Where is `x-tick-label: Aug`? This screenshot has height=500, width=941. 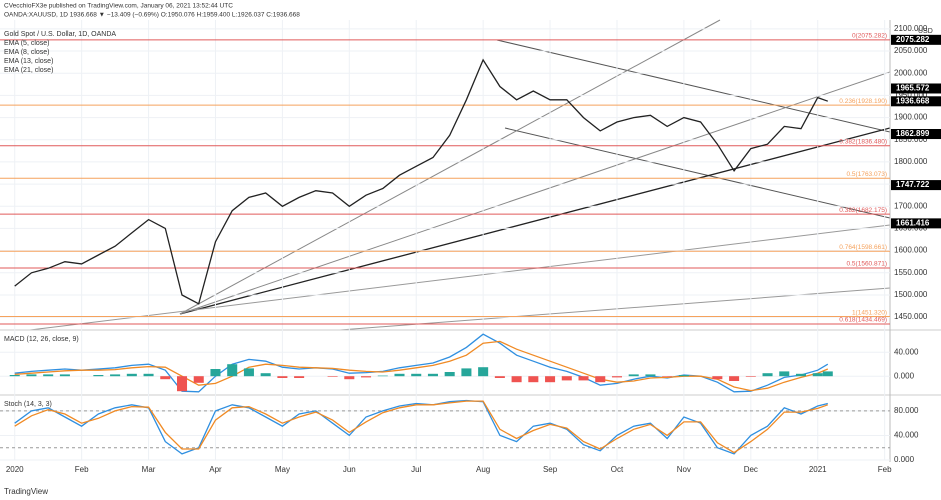
x-tick-label: Aug is located at coordinates (483, 469).